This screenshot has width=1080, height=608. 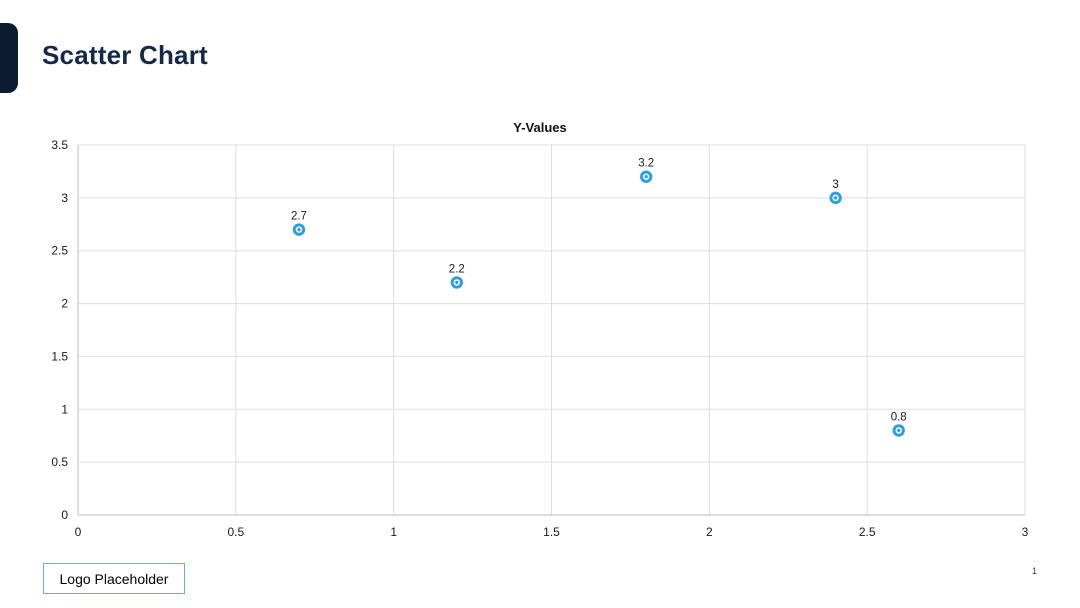 I want to click on x-tick-label: 0.5, so click(x=235, y=532).